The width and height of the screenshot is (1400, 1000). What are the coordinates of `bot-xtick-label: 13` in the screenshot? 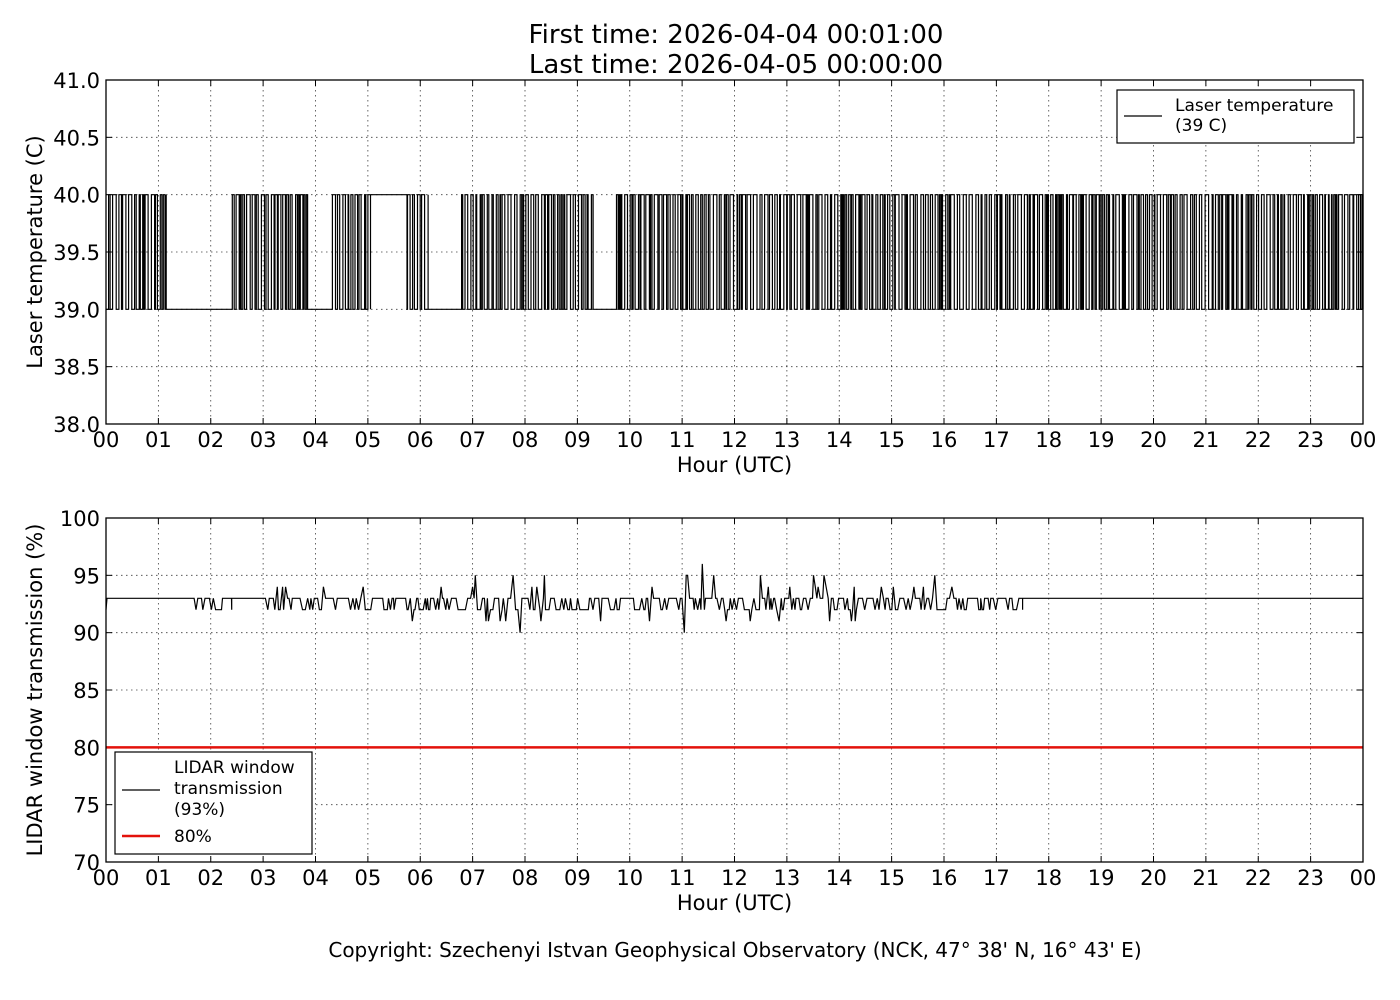 It's located at (787, 878).